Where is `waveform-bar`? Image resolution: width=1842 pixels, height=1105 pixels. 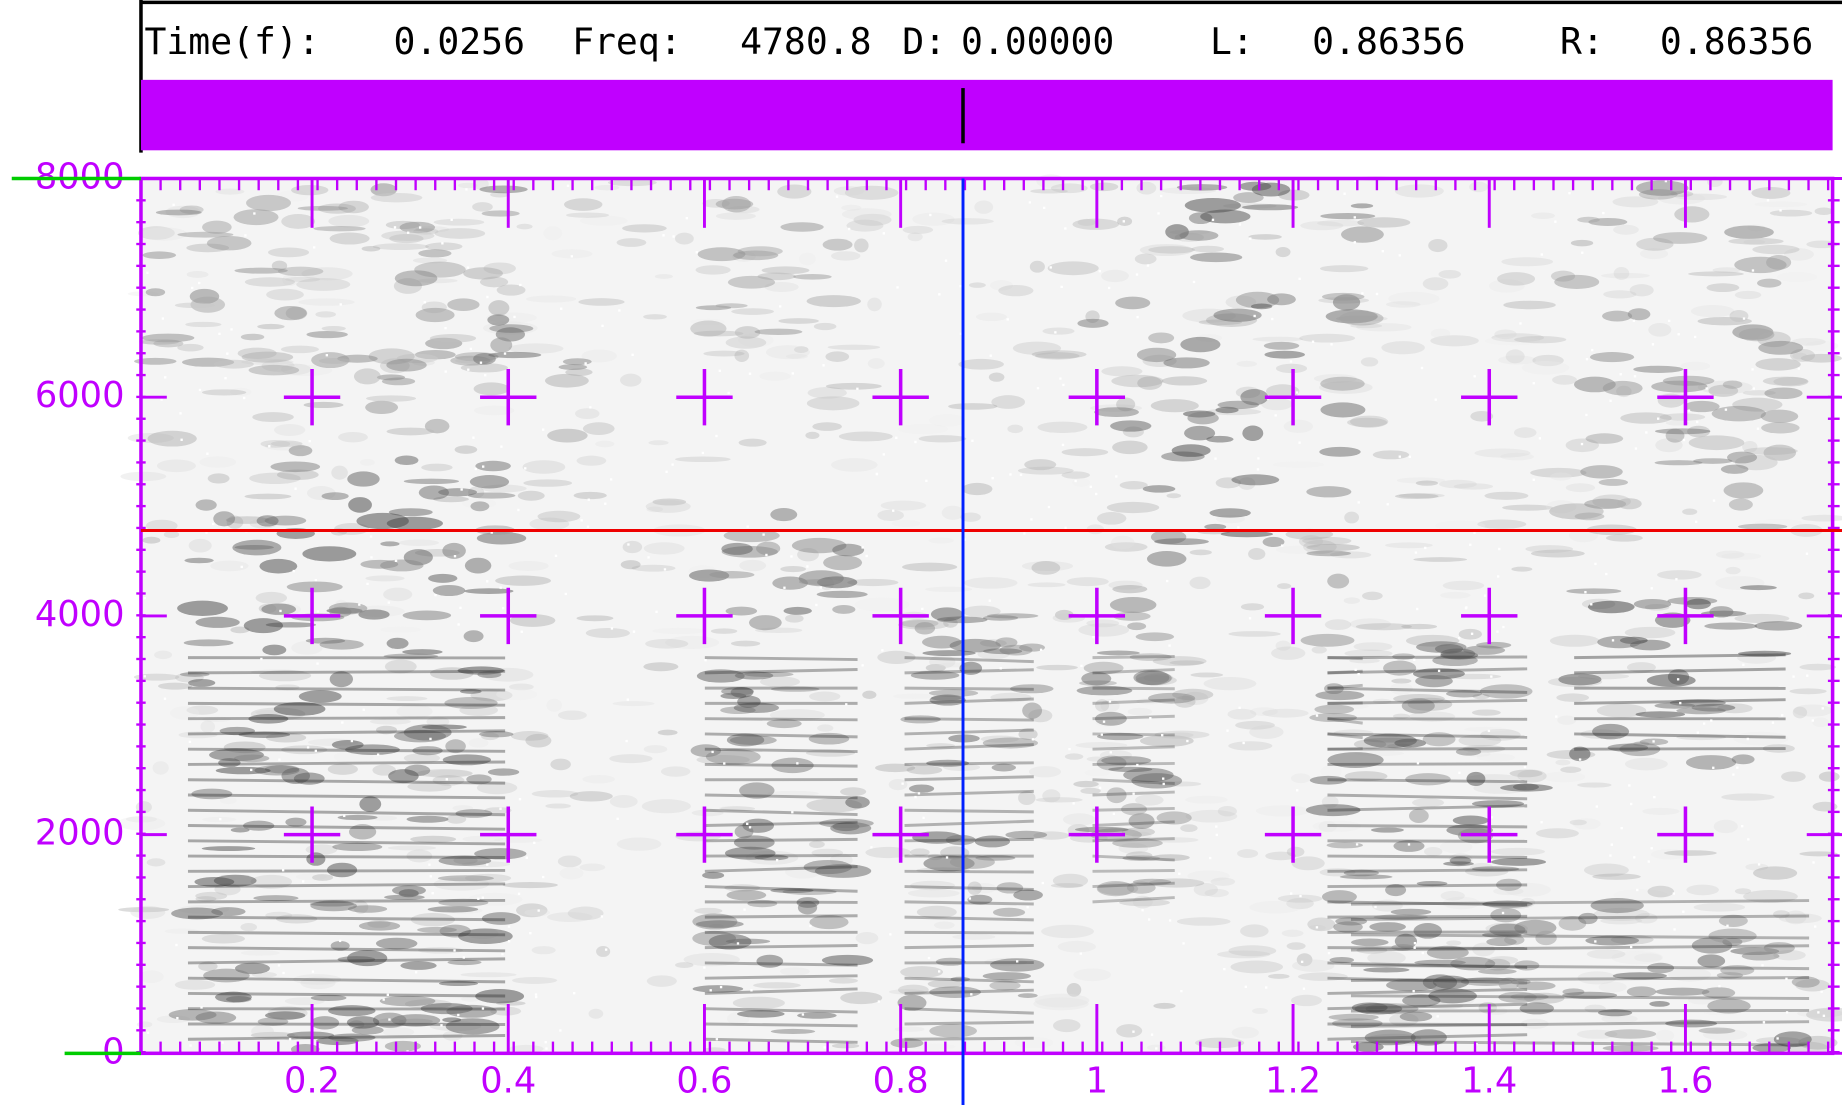
waveform-bar is located at coordinates (986, 115).